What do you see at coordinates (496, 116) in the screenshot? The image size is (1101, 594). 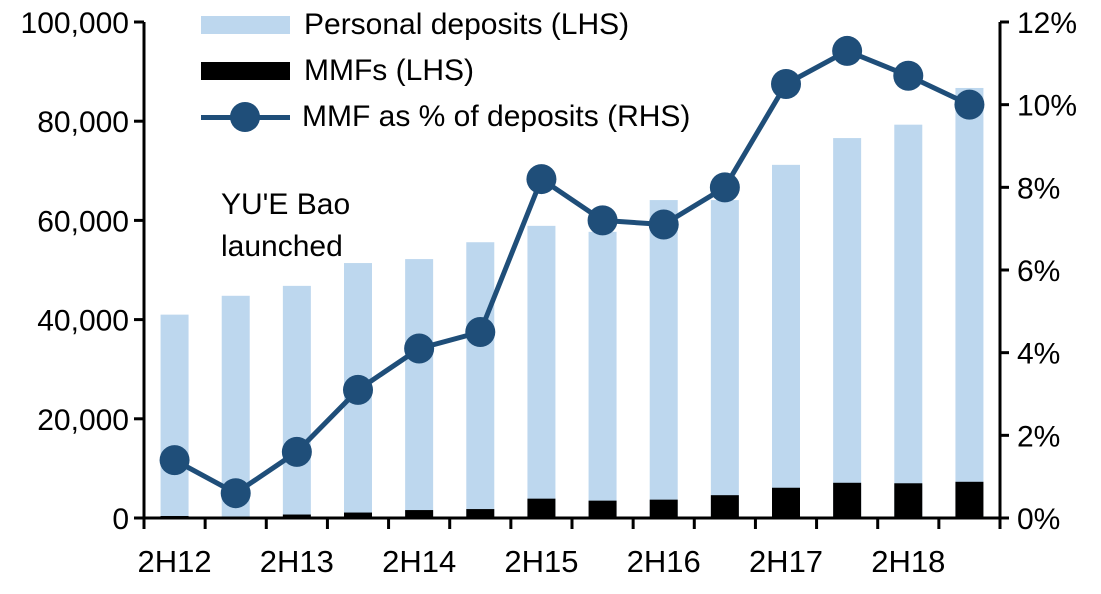 I see `legend-label-mmf-pct: MMF as % of deposits (RHS)` at bounding box center [496, 116].